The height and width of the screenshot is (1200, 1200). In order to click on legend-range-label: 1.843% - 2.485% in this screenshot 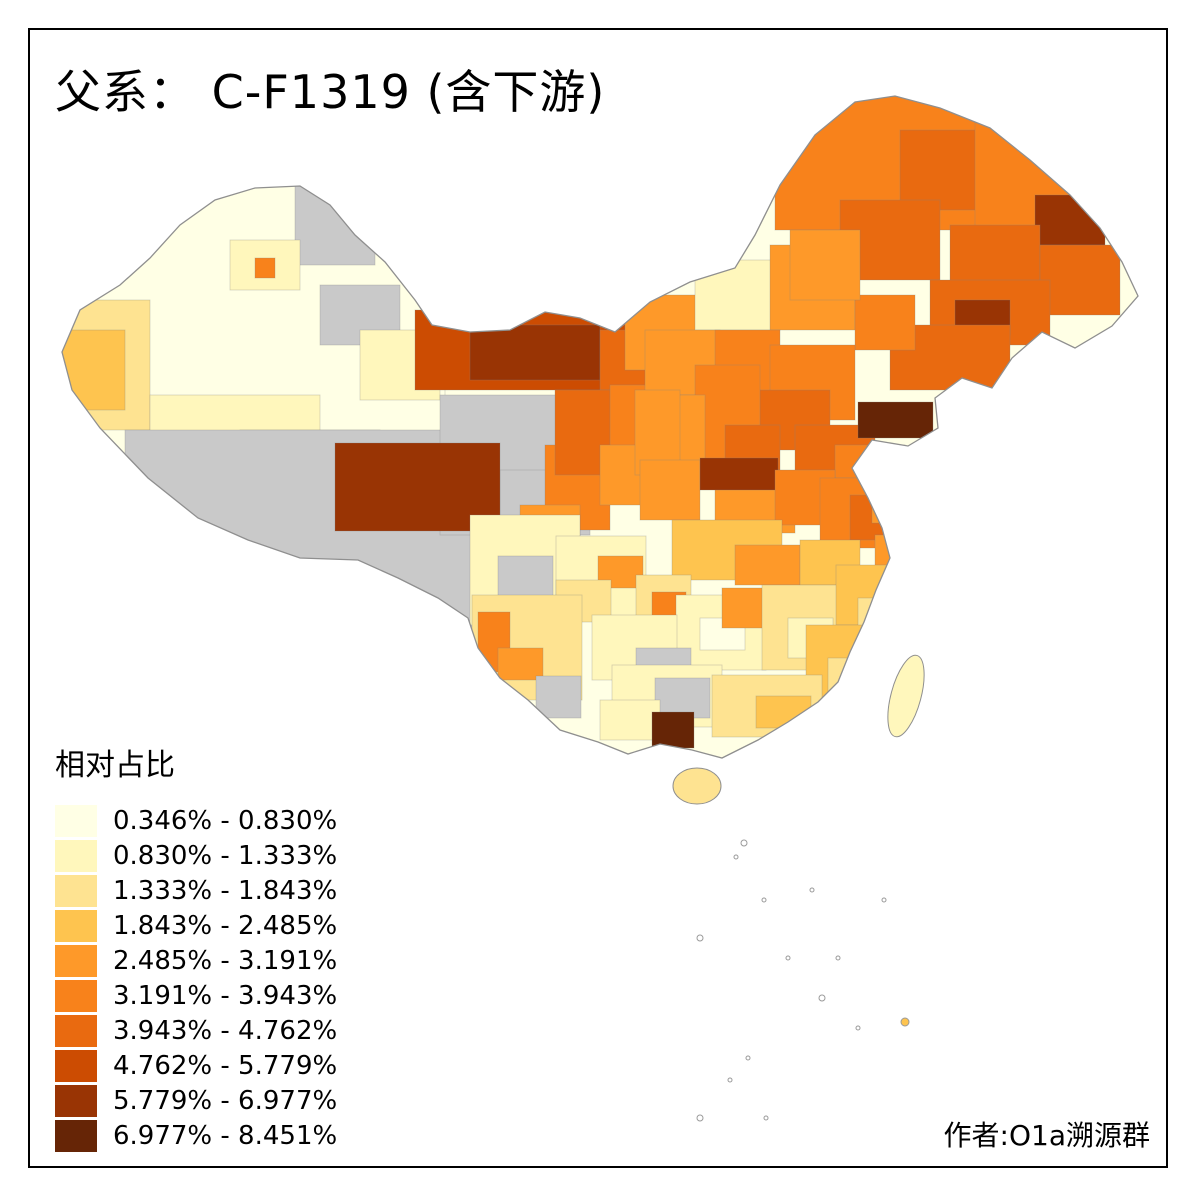, I will do `click(225, 925)`.